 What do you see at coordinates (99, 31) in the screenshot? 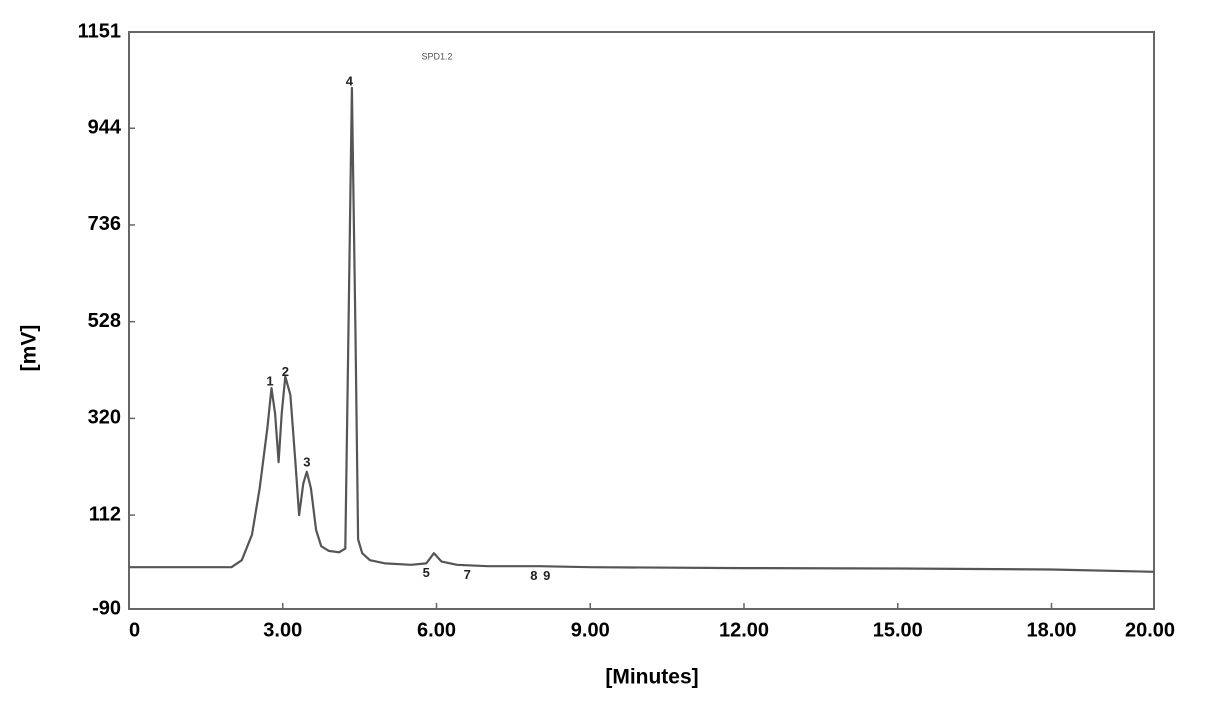
I see `y-tick-label: 1151` at bounding box center [99, 31].